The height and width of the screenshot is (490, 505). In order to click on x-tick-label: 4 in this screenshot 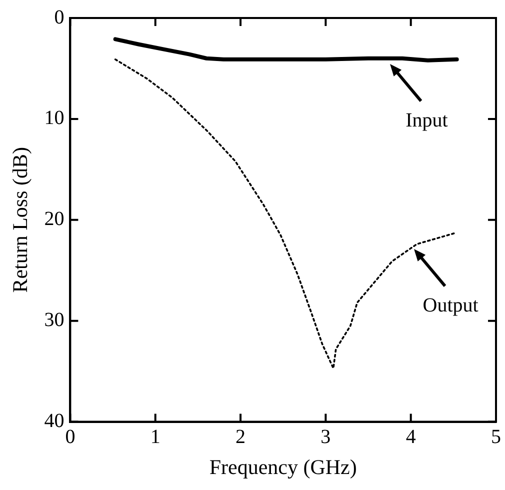, I will do `click(411, 437)`.